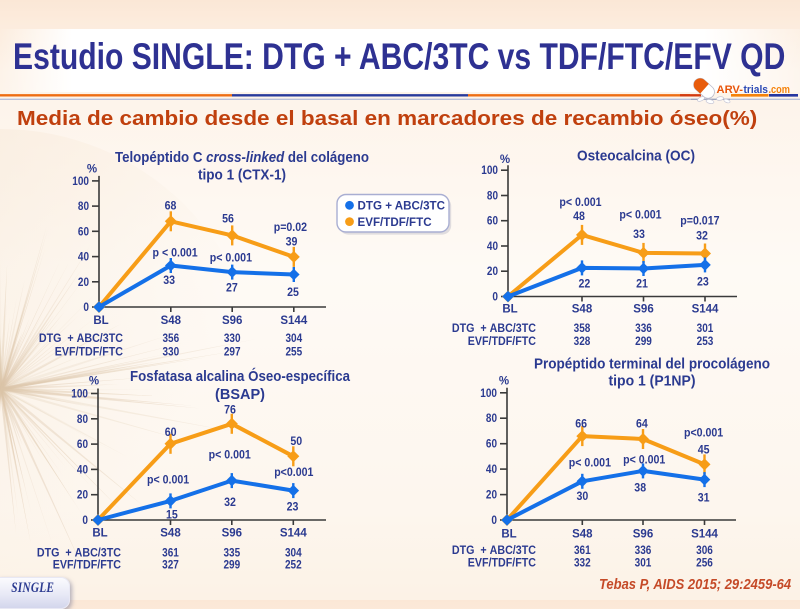 The width and height of the screenshot is (800, 609). Describe the element at coordinates (581, 424) in the screenshot. I see `svg-text: 66` at that location.